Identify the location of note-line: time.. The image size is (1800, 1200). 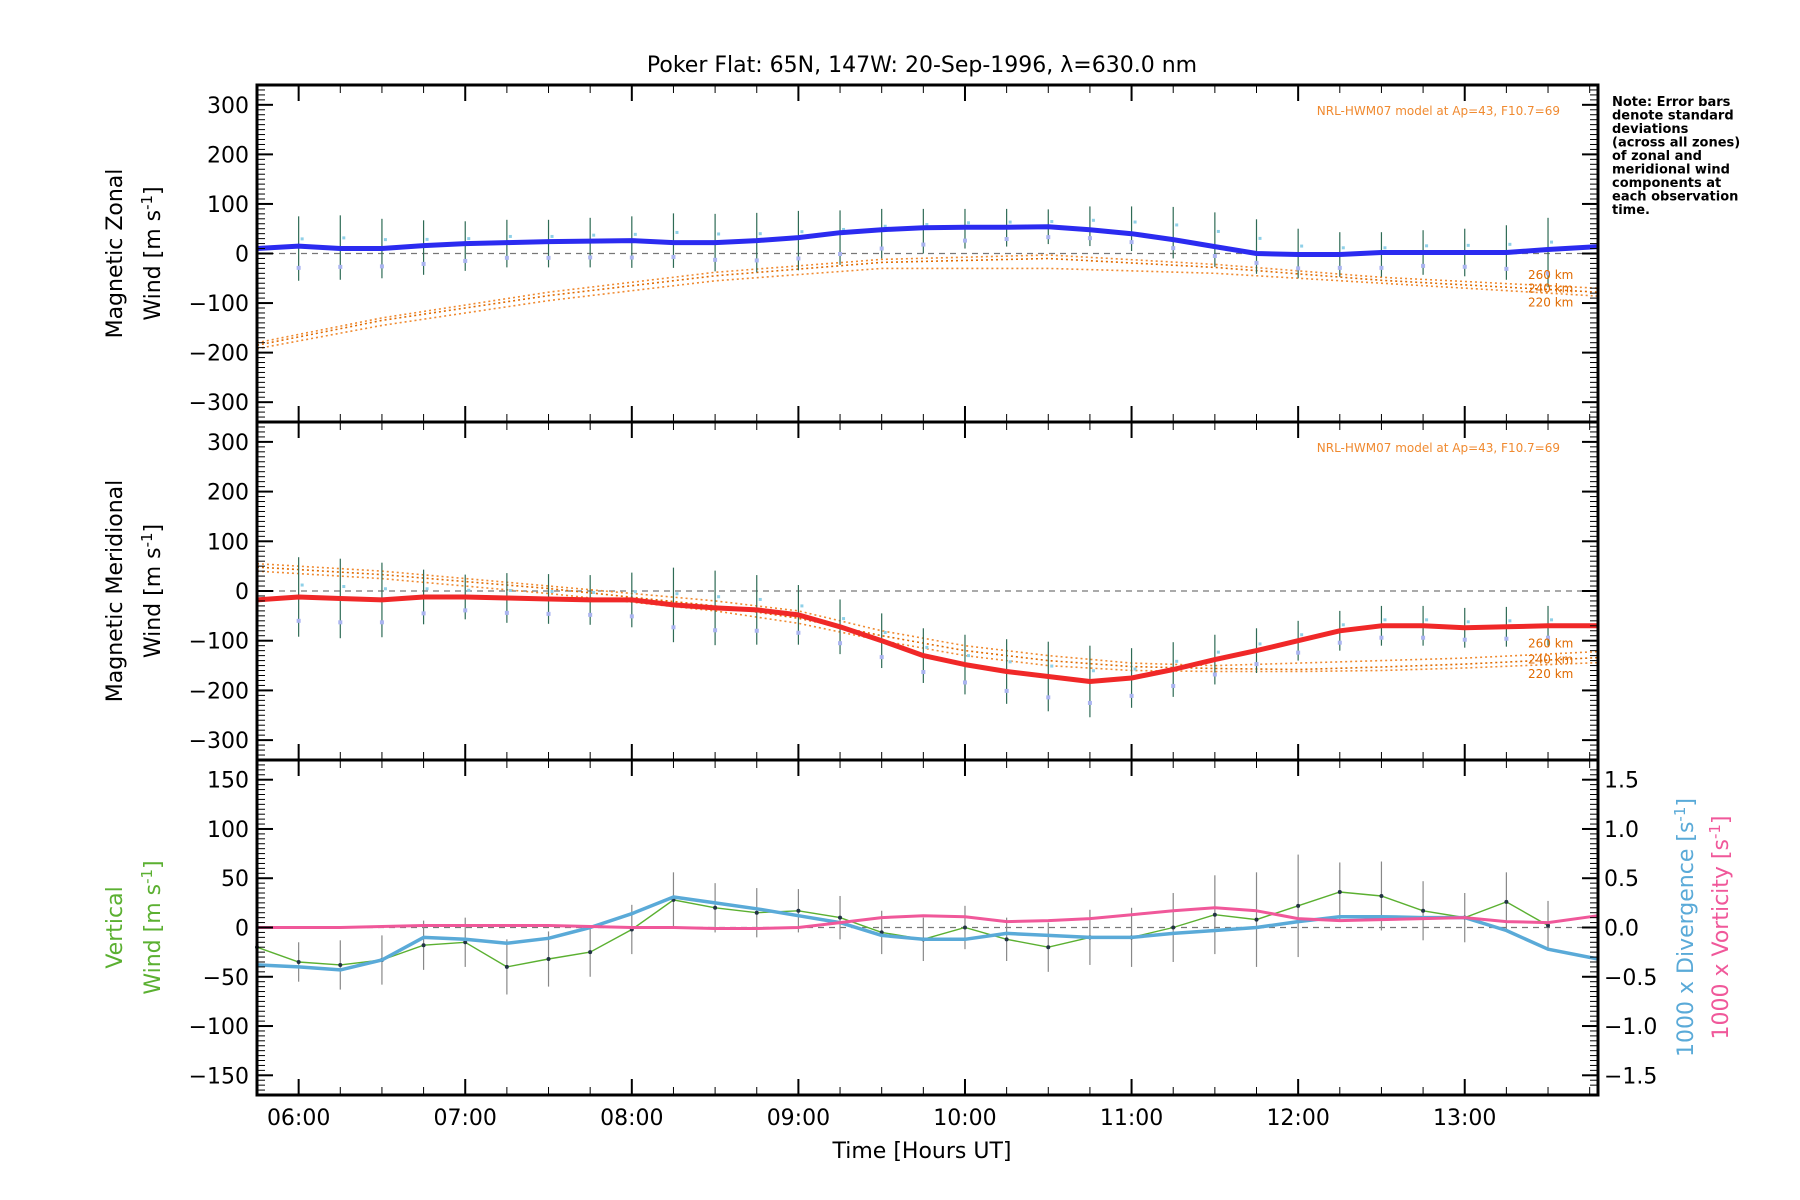
(1631, 210).